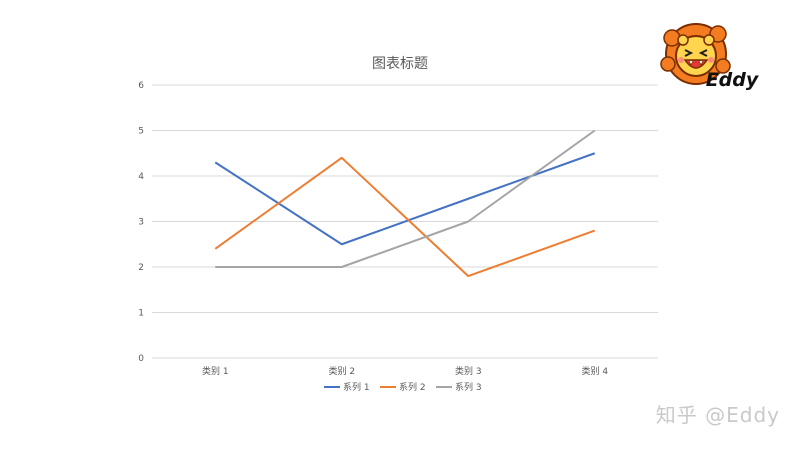 This screenshot has width=800, height=450. Describe the element at coordinates (412, 387) in the screenshot. I see `legend-label: 系列 2` at that location.